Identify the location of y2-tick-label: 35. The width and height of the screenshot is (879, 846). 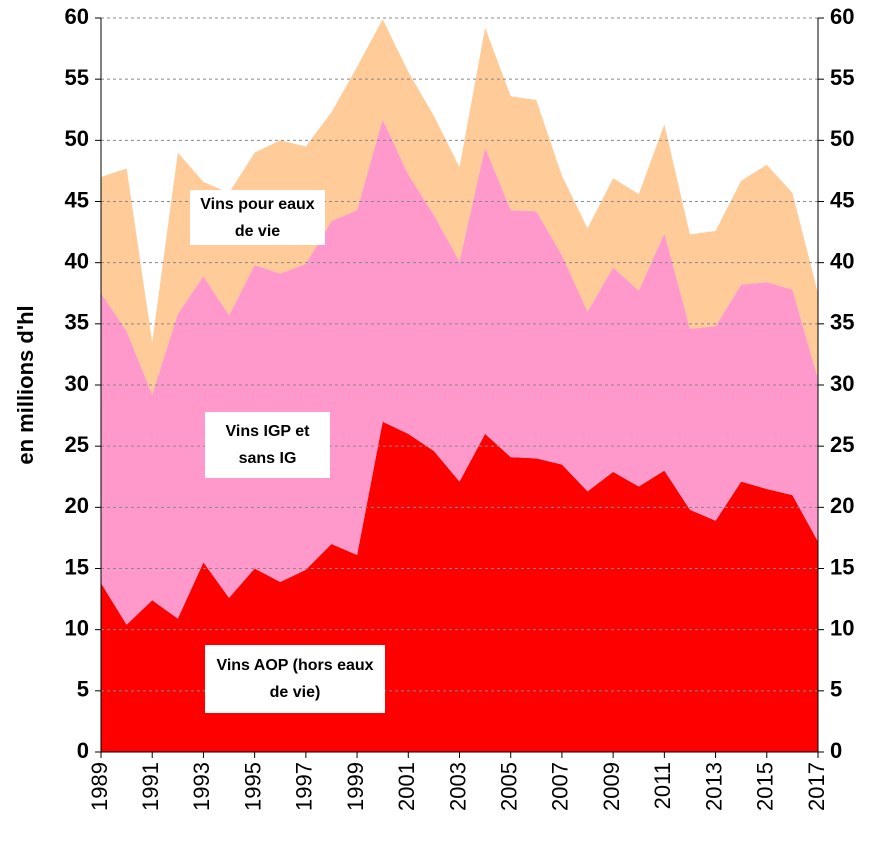
(842, 322).